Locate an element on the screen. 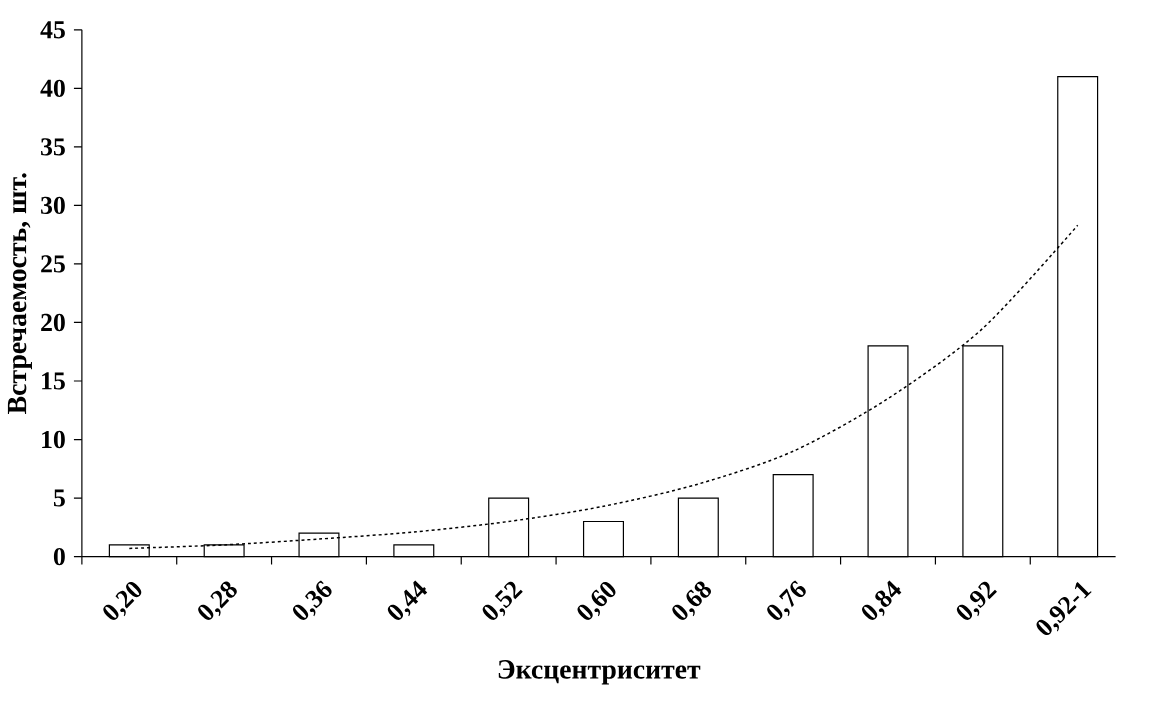 The height and width of the screenshot is (725, 1163). x-tick-label: 0,84 is located at coordinates (882, 600).